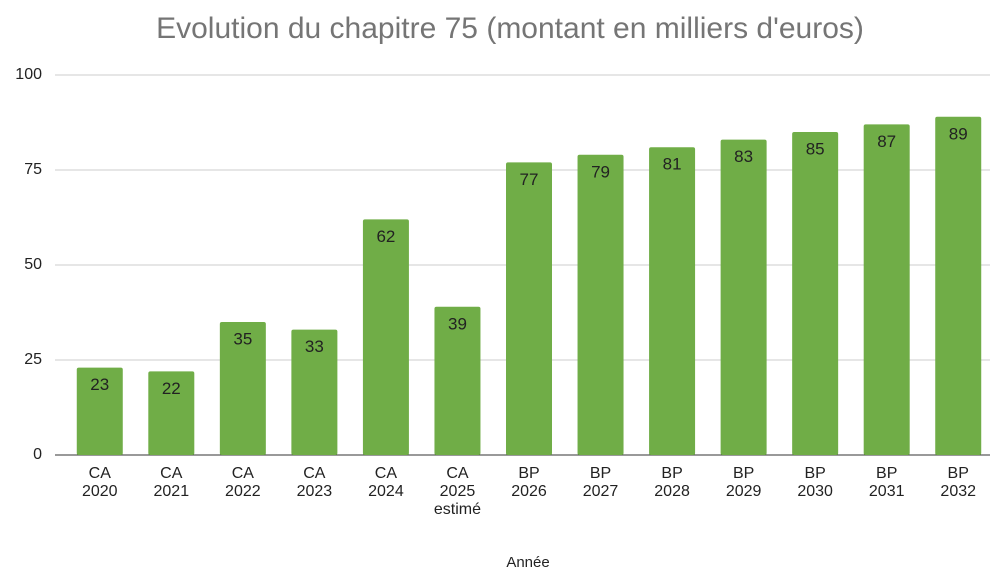  I want to click on x-tick-label: BP 2029, so click(743, 482).